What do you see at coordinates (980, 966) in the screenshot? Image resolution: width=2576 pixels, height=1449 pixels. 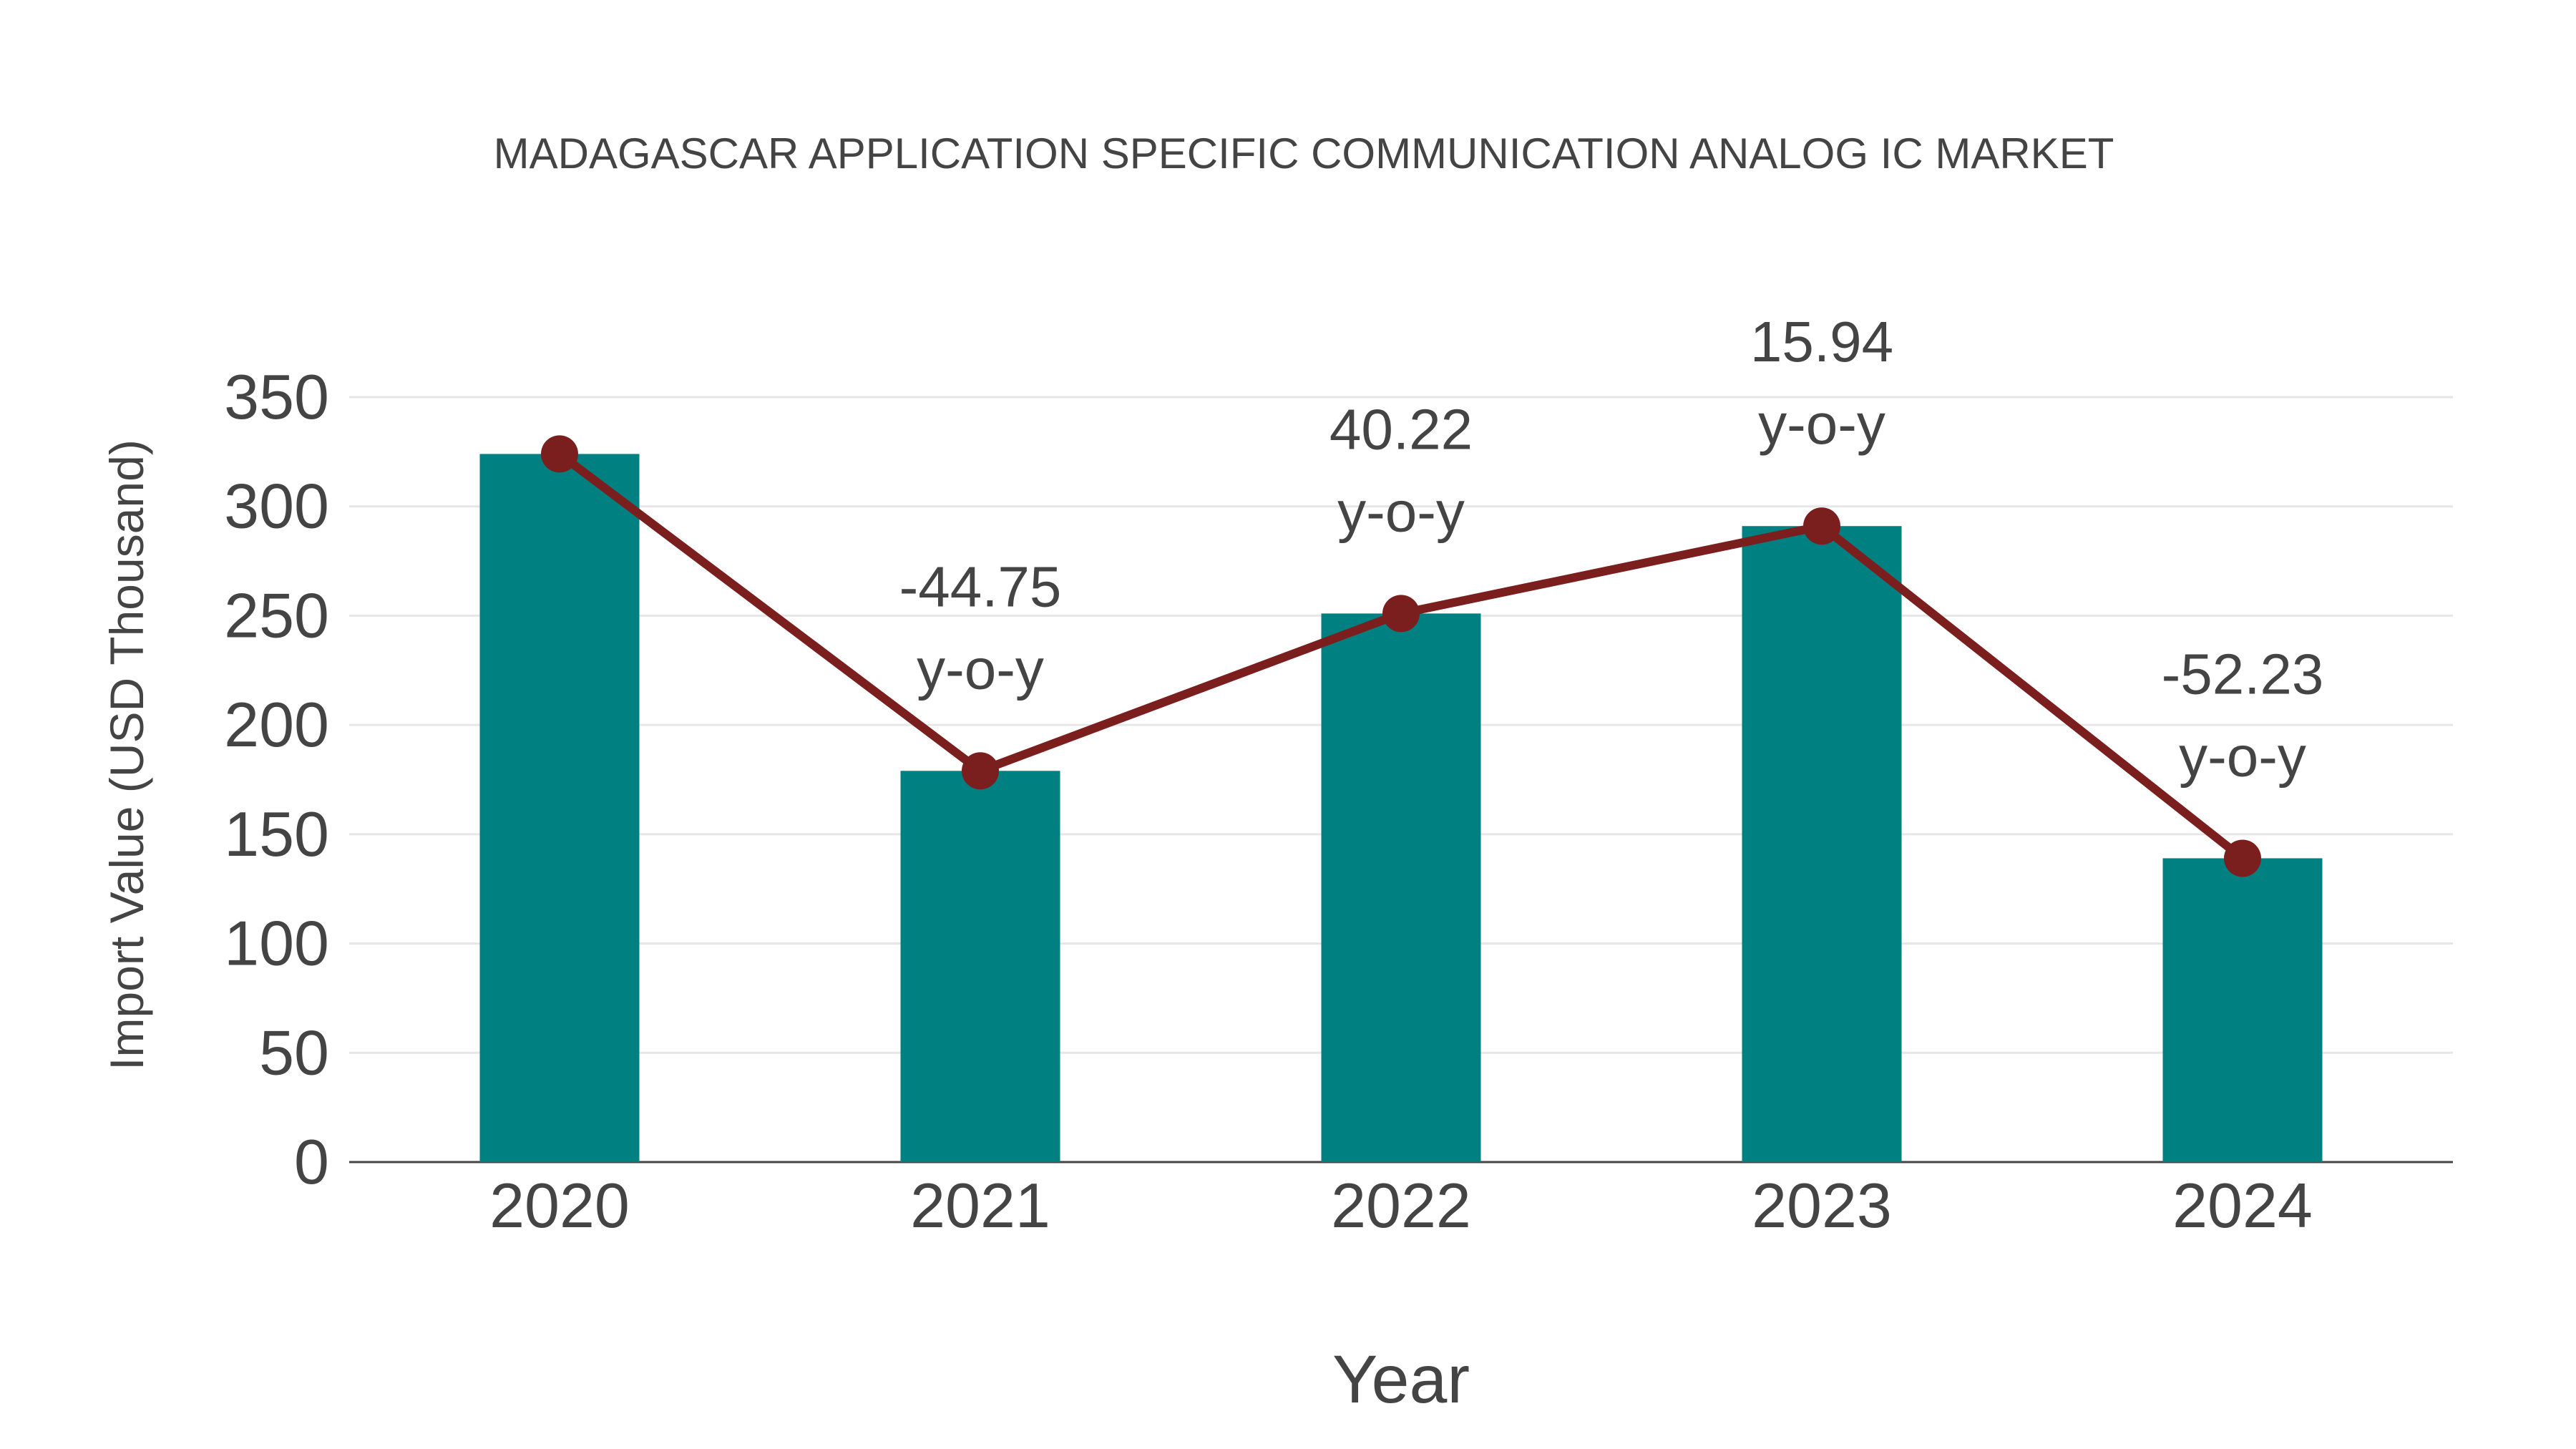 I see `bar-2021` at bounding box center [980, 966].